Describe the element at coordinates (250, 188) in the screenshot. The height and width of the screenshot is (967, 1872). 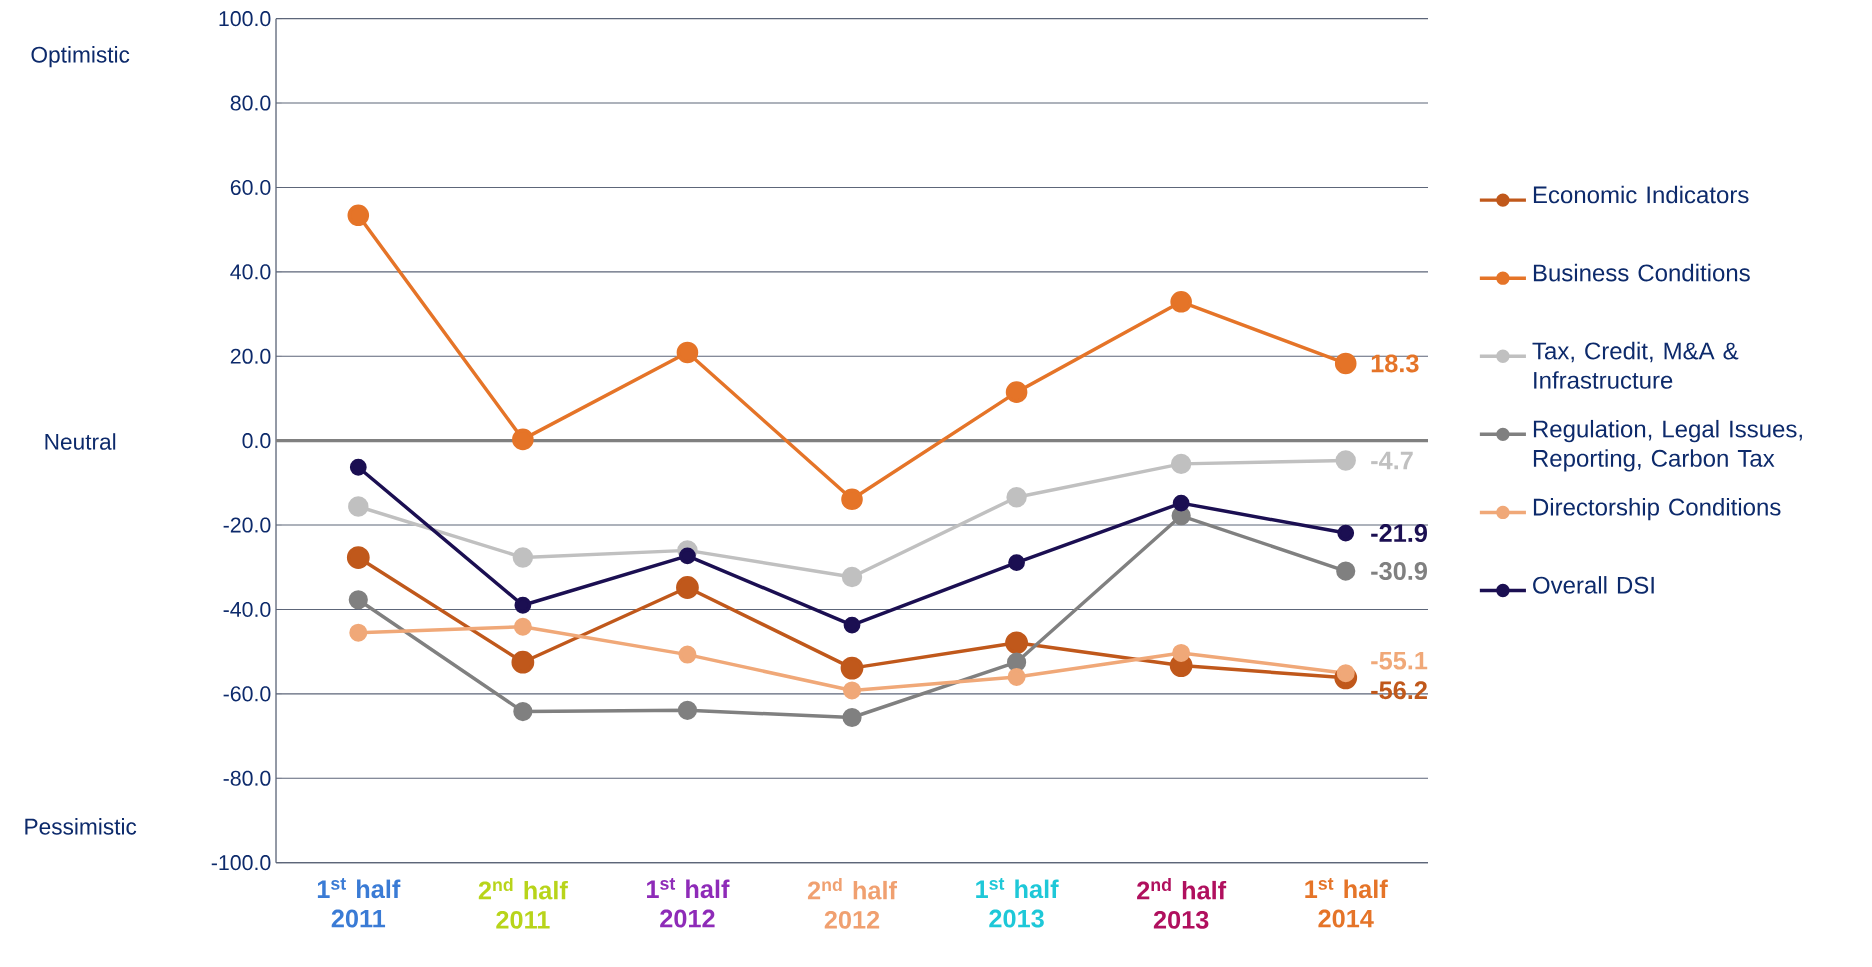
I see `y-tick-label: 60.0` at that location.